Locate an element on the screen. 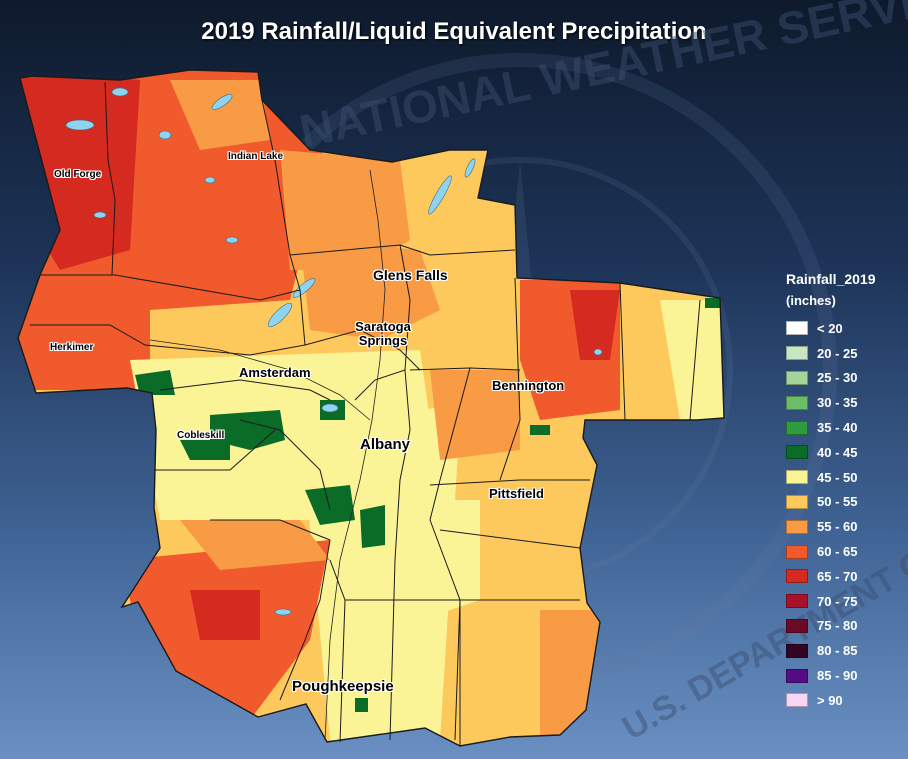  city-label-albany: Albany is located at coordinates (385, 444).